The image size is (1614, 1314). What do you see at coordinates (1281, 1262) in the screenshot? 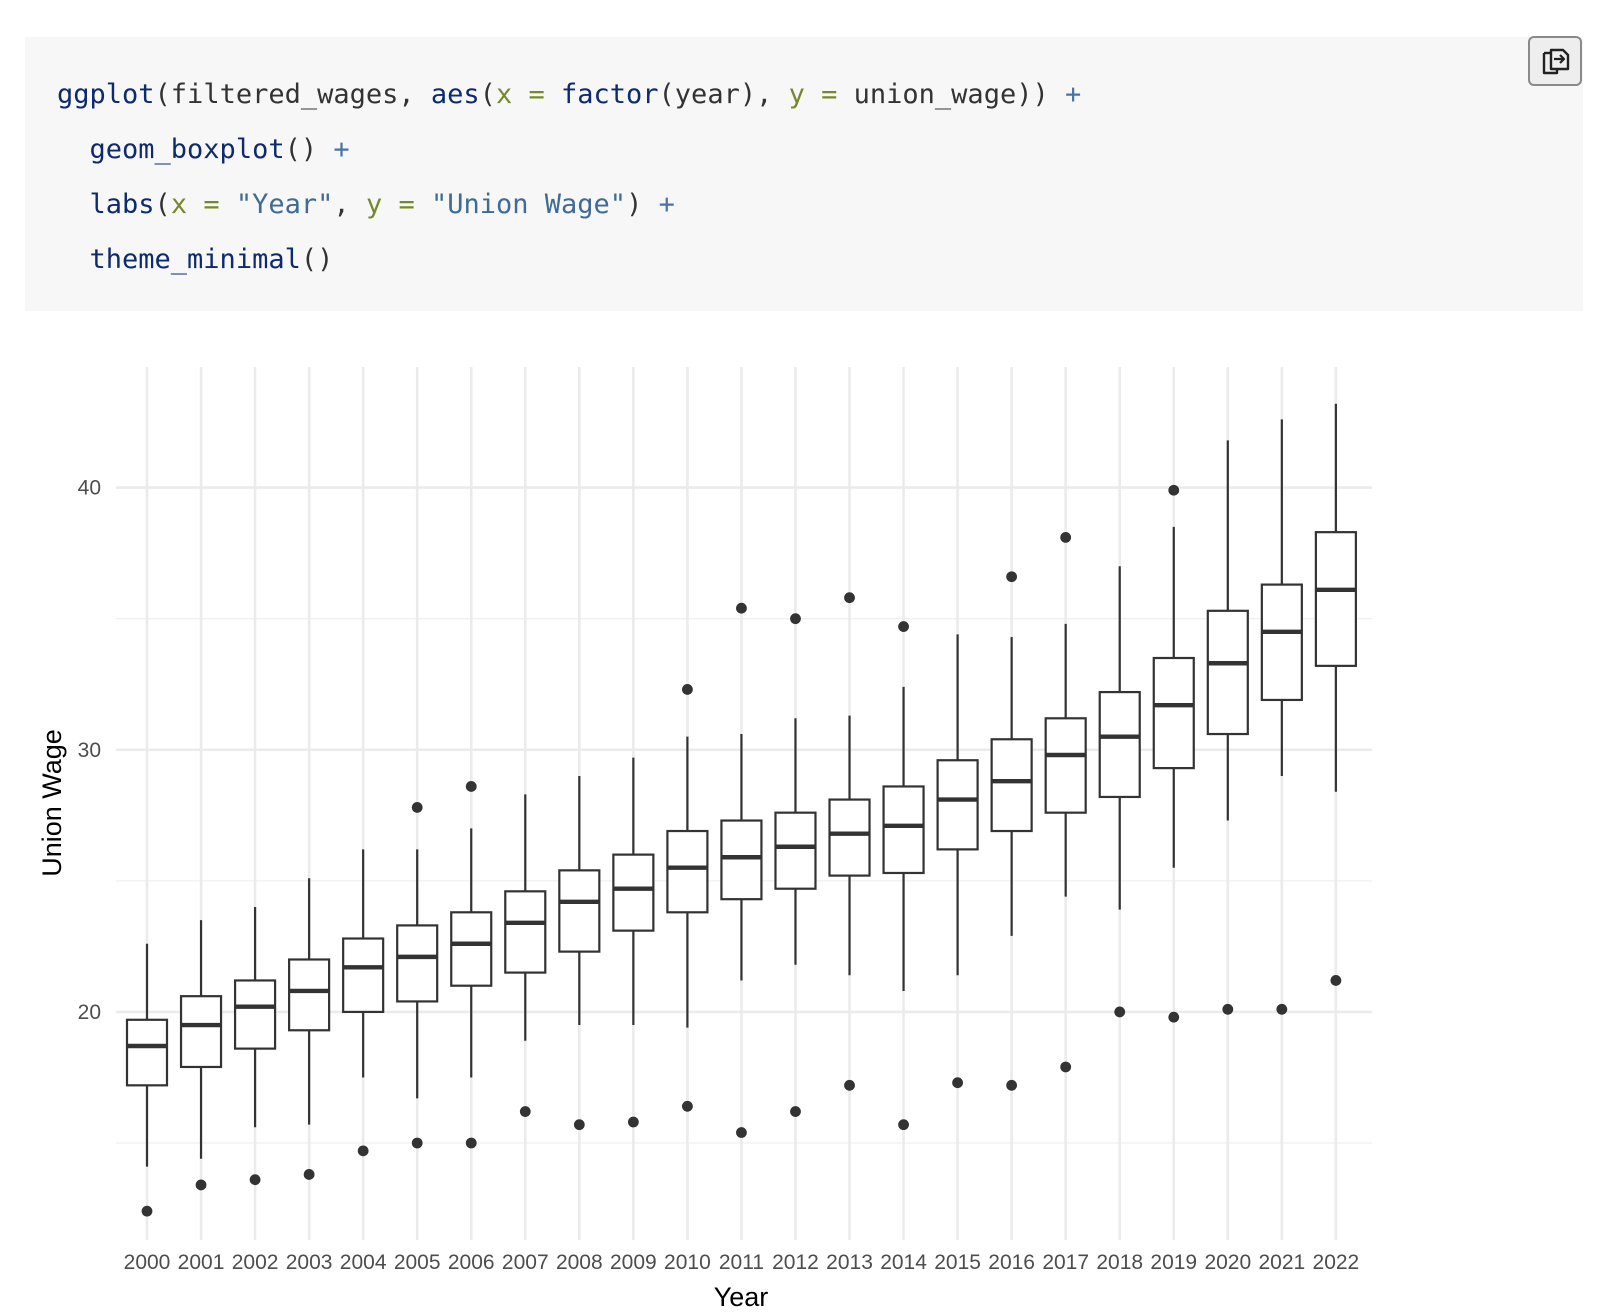
I see `x-tick-label: 2021` at bounding box center [1281, 1262].